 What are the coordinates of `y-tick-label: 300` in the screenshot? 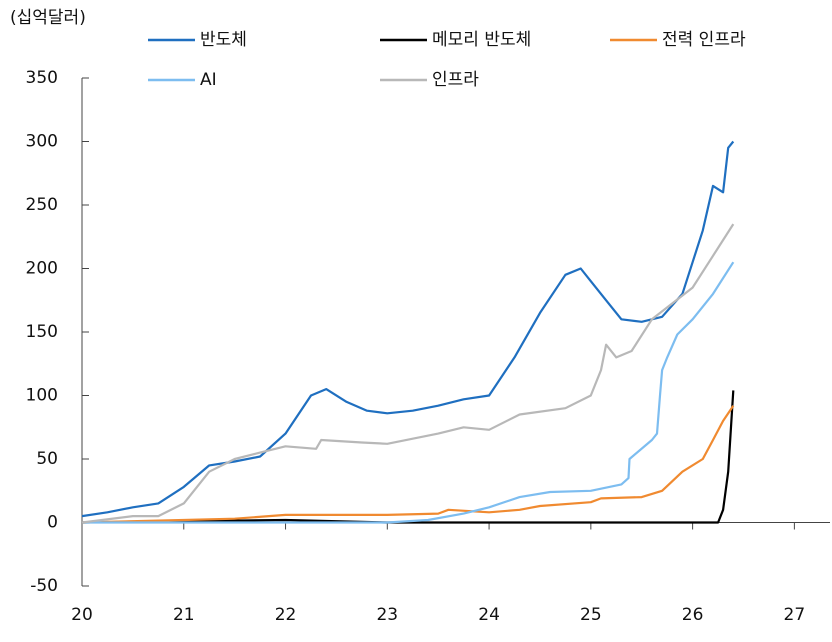 It's located at (42, 142).